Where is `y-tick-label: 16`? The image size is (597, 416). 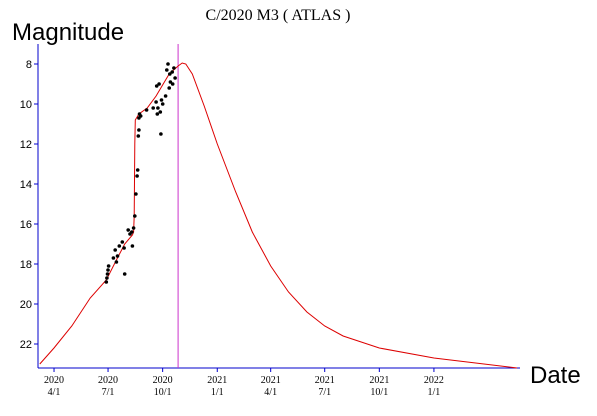 y-tick-label: 16 is located at coordinates (26, 225).